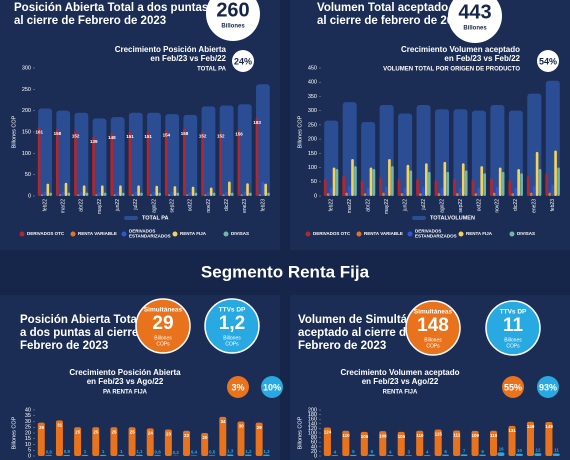 Image resolution: width=570 pixels, height=460 pixels. What do you see at coordinates (176, 452) in the screenshot?
I see `data-label: 0,2` at bounding box center [176, 452].